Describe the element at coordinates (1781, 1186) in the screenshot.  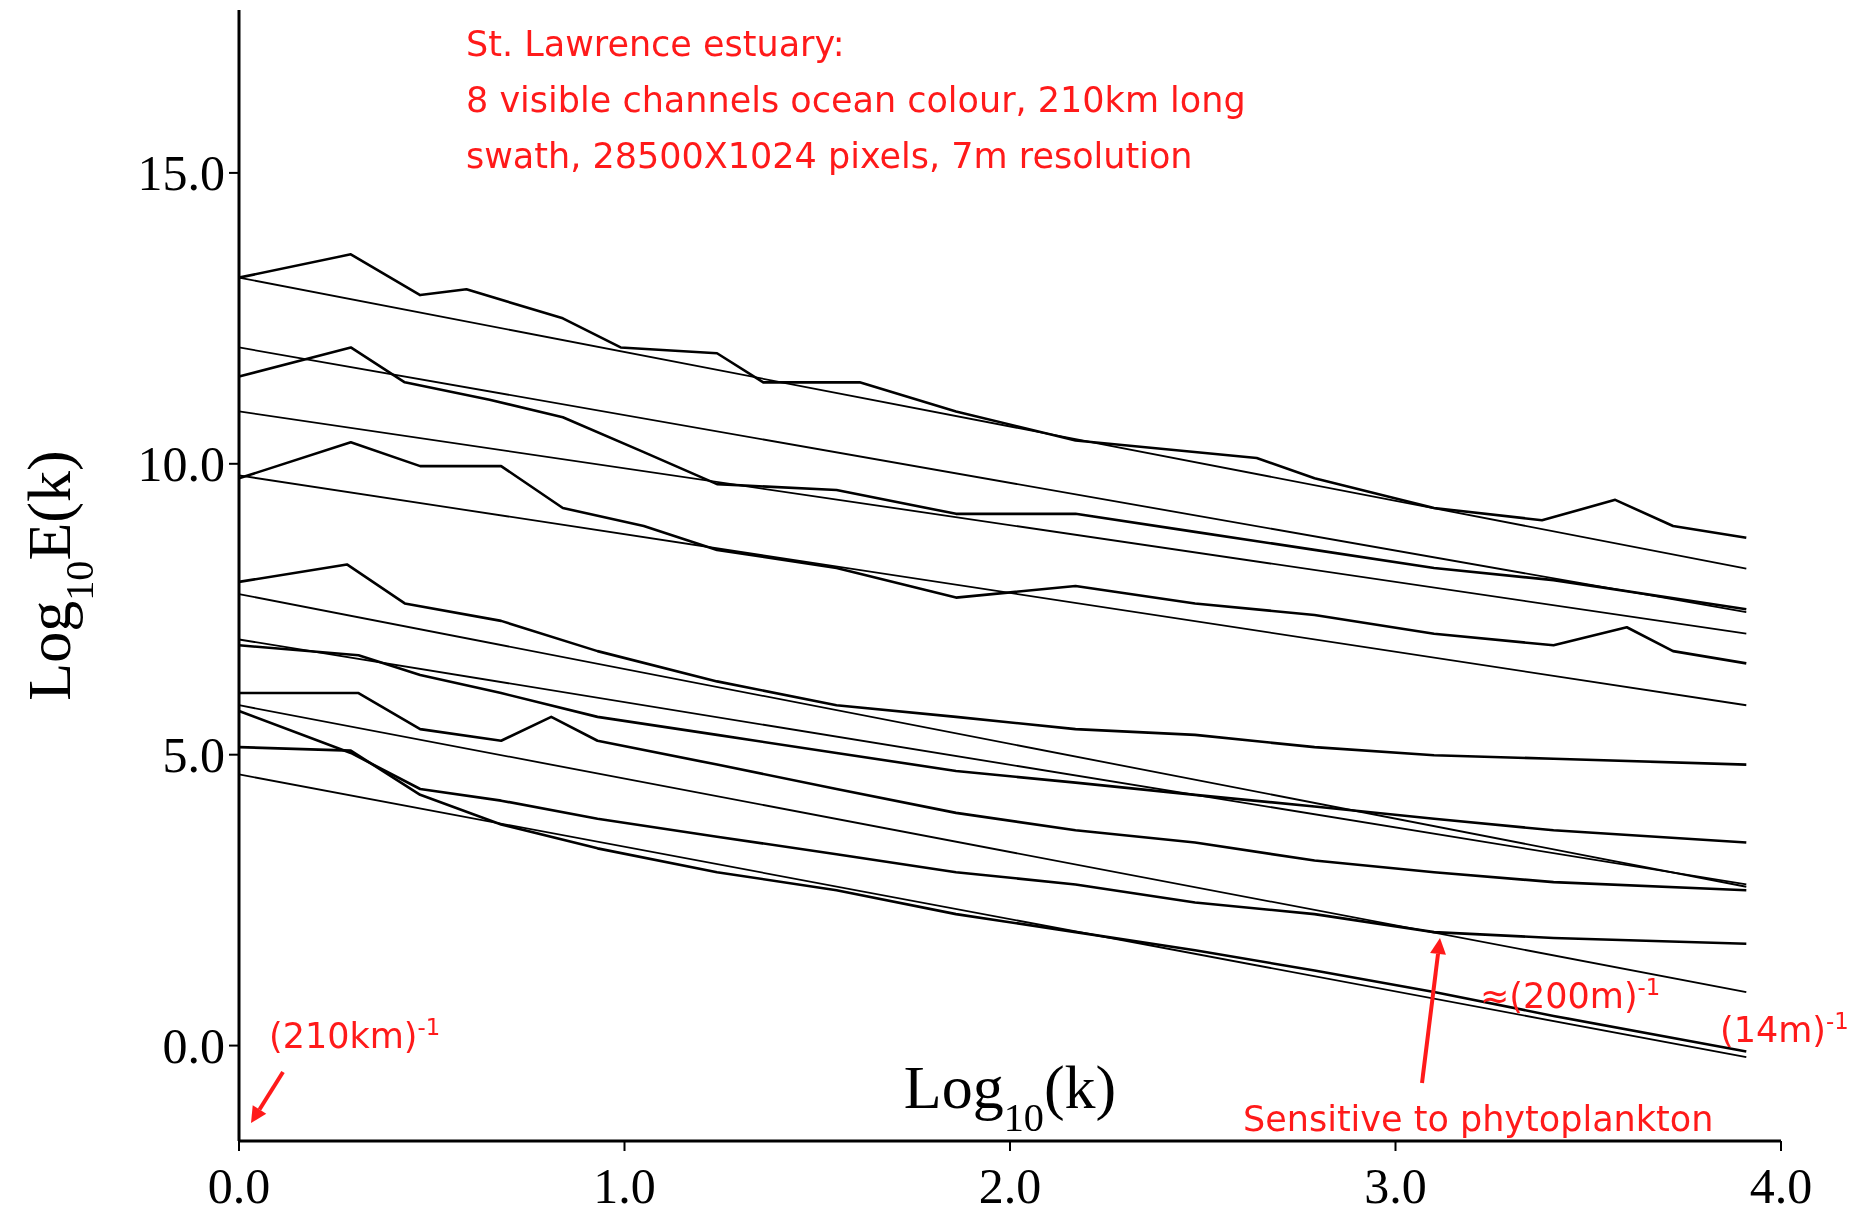
I see `x-tick-label: 4.0` at that location.